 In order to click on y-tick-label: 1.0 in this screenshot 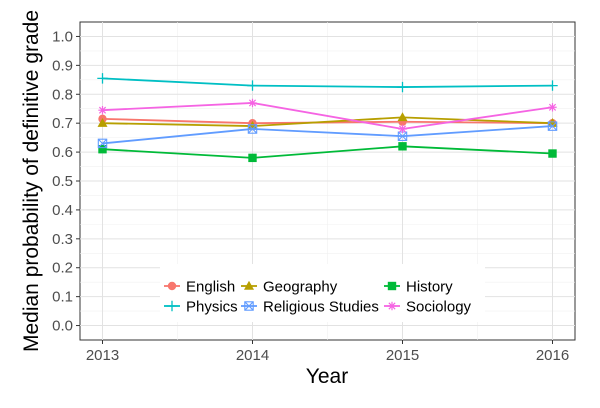, I will do `click(62, 36)`.